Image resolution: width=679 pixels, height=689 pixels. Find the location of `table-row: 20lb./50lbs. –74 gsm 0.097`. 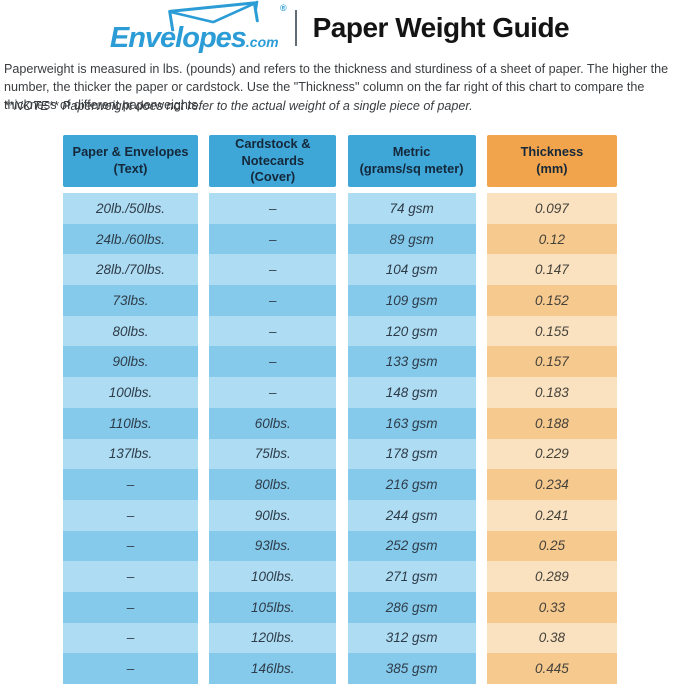

table-row: 20lb./50lbs. –74 gsm 0.097 is located at coordinates (340, 208).